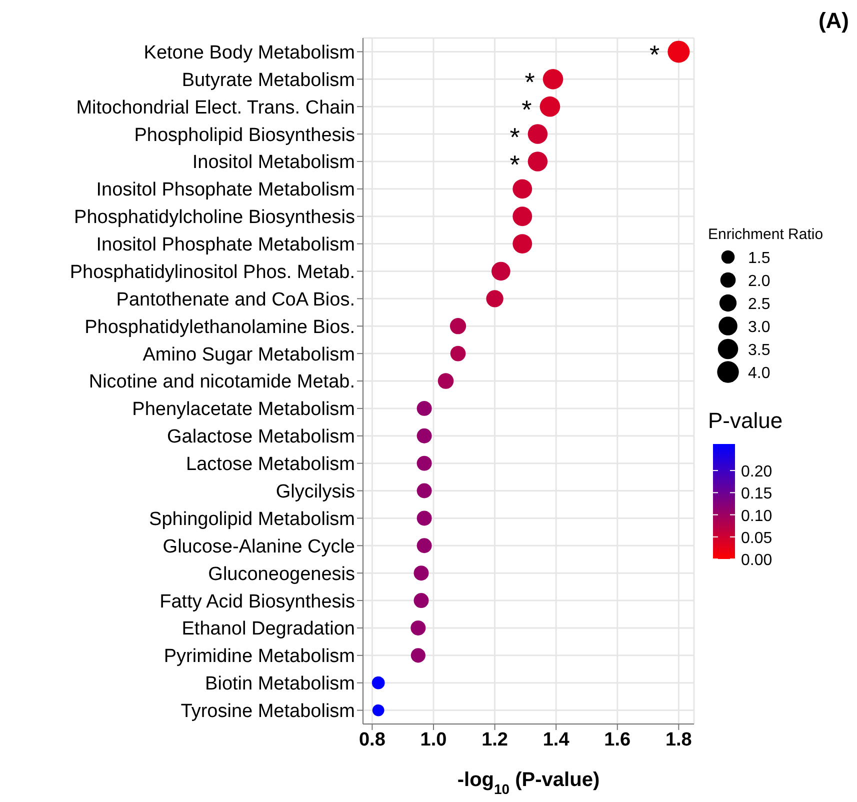 This screenshot has height=802, width=857. What do you see at coordinates (261, 437) in the screenshot?
I see `y-tick-label: Galactose Metabolism` at bounding box center [261, 437].